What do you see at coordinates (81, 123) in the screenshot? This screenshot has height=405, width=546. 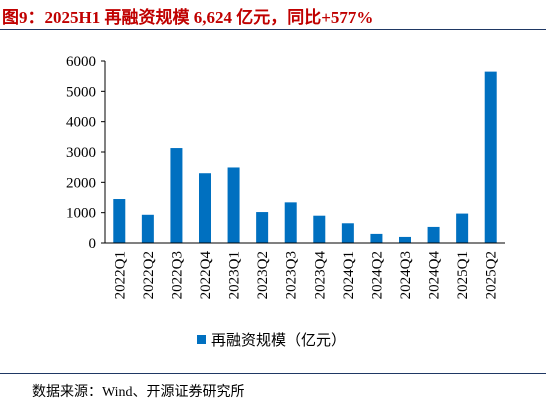 I see `y-tick-label: 4000` at bounding box center [81, 123].